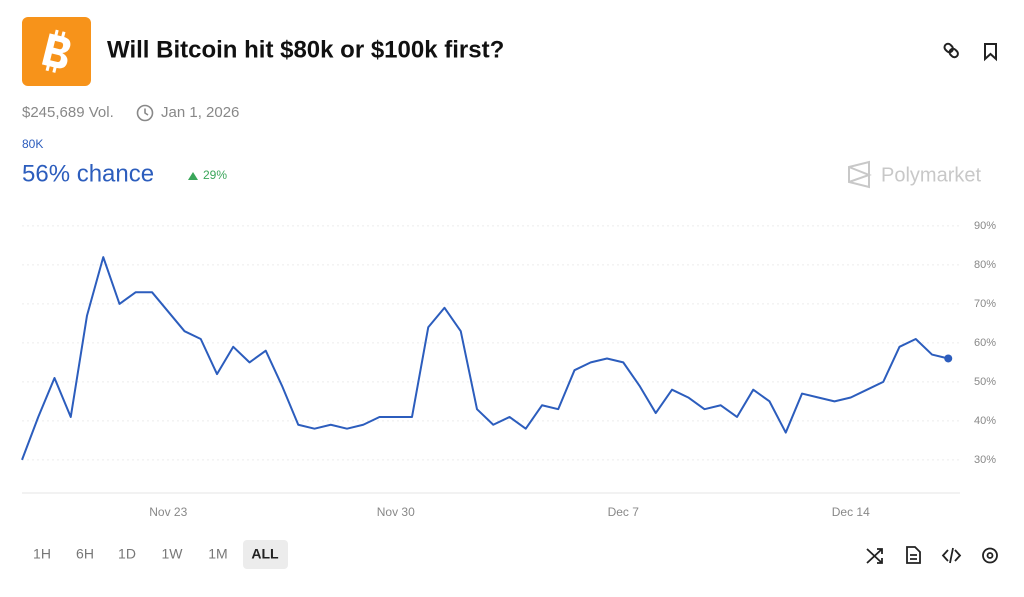  Describe the element at coordinates (990, 555) in the screenshot. I see `settings-button` at that location.